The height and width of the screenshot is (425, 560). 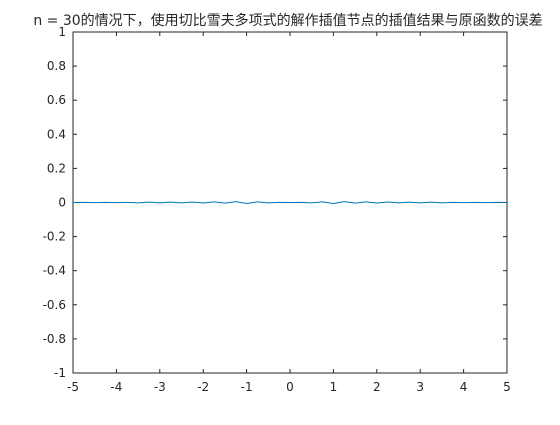 What do you see at coordinates (60, 373) in the screenshot?
I see `y-tick-label: -1` at bounding box center [60, 373].